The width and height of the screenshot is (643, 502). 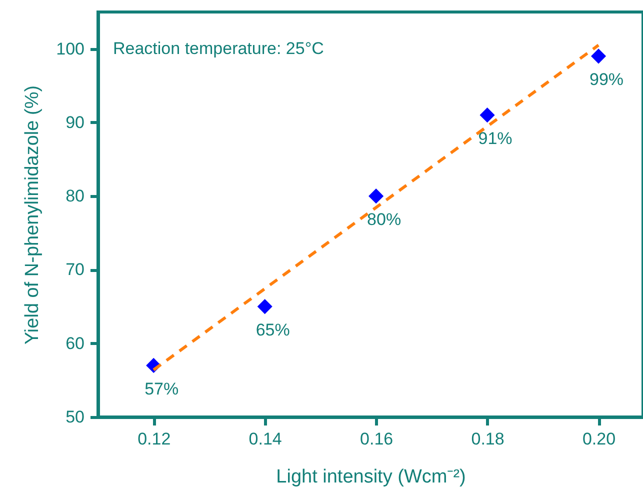 What do you see at coordinates (70, 48) in the screenshot?
I see `y-tick-label: 100` at bounding box center [70, 48].